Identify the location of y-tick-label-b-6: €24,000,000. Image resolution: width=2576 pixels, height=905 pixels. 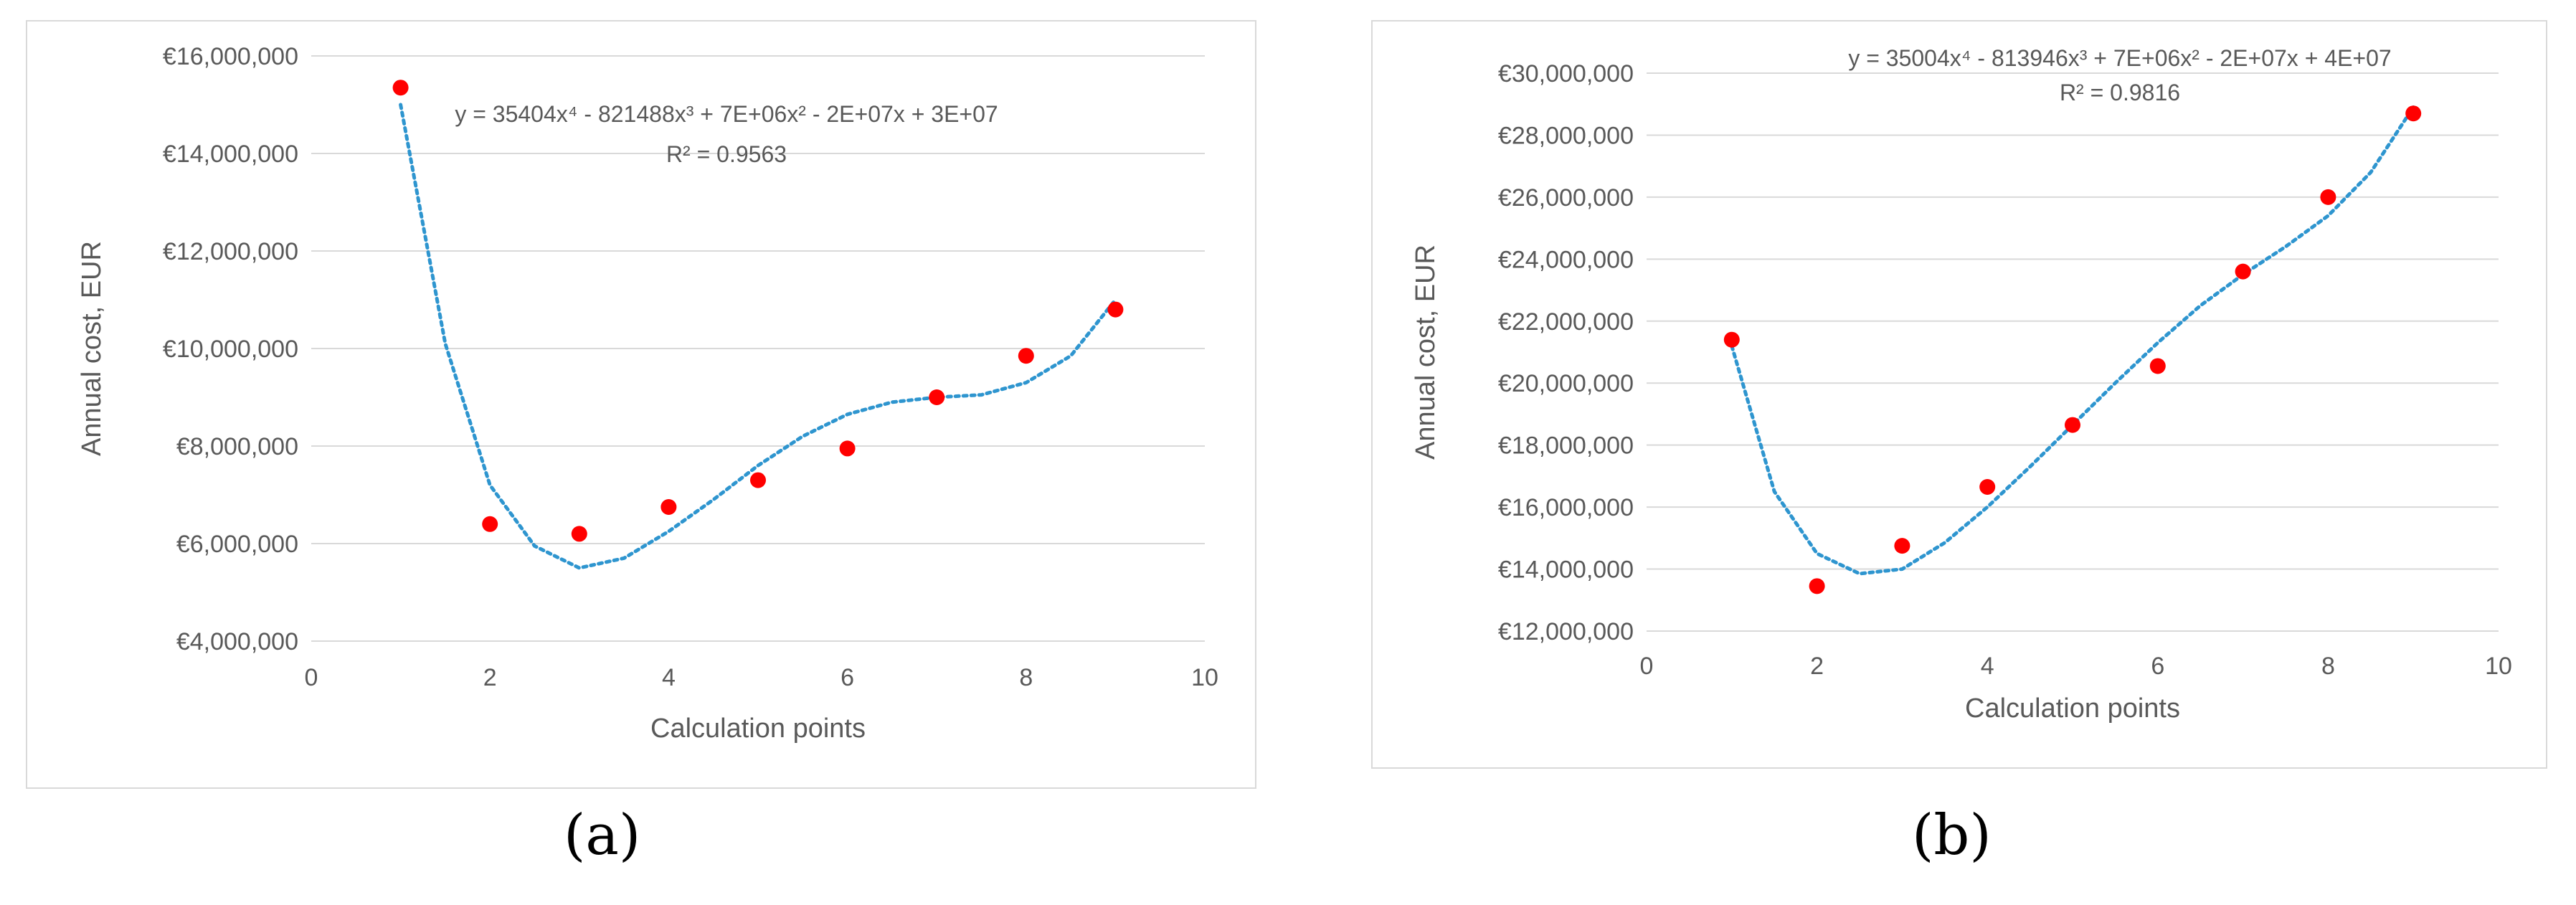
(1566, 259).